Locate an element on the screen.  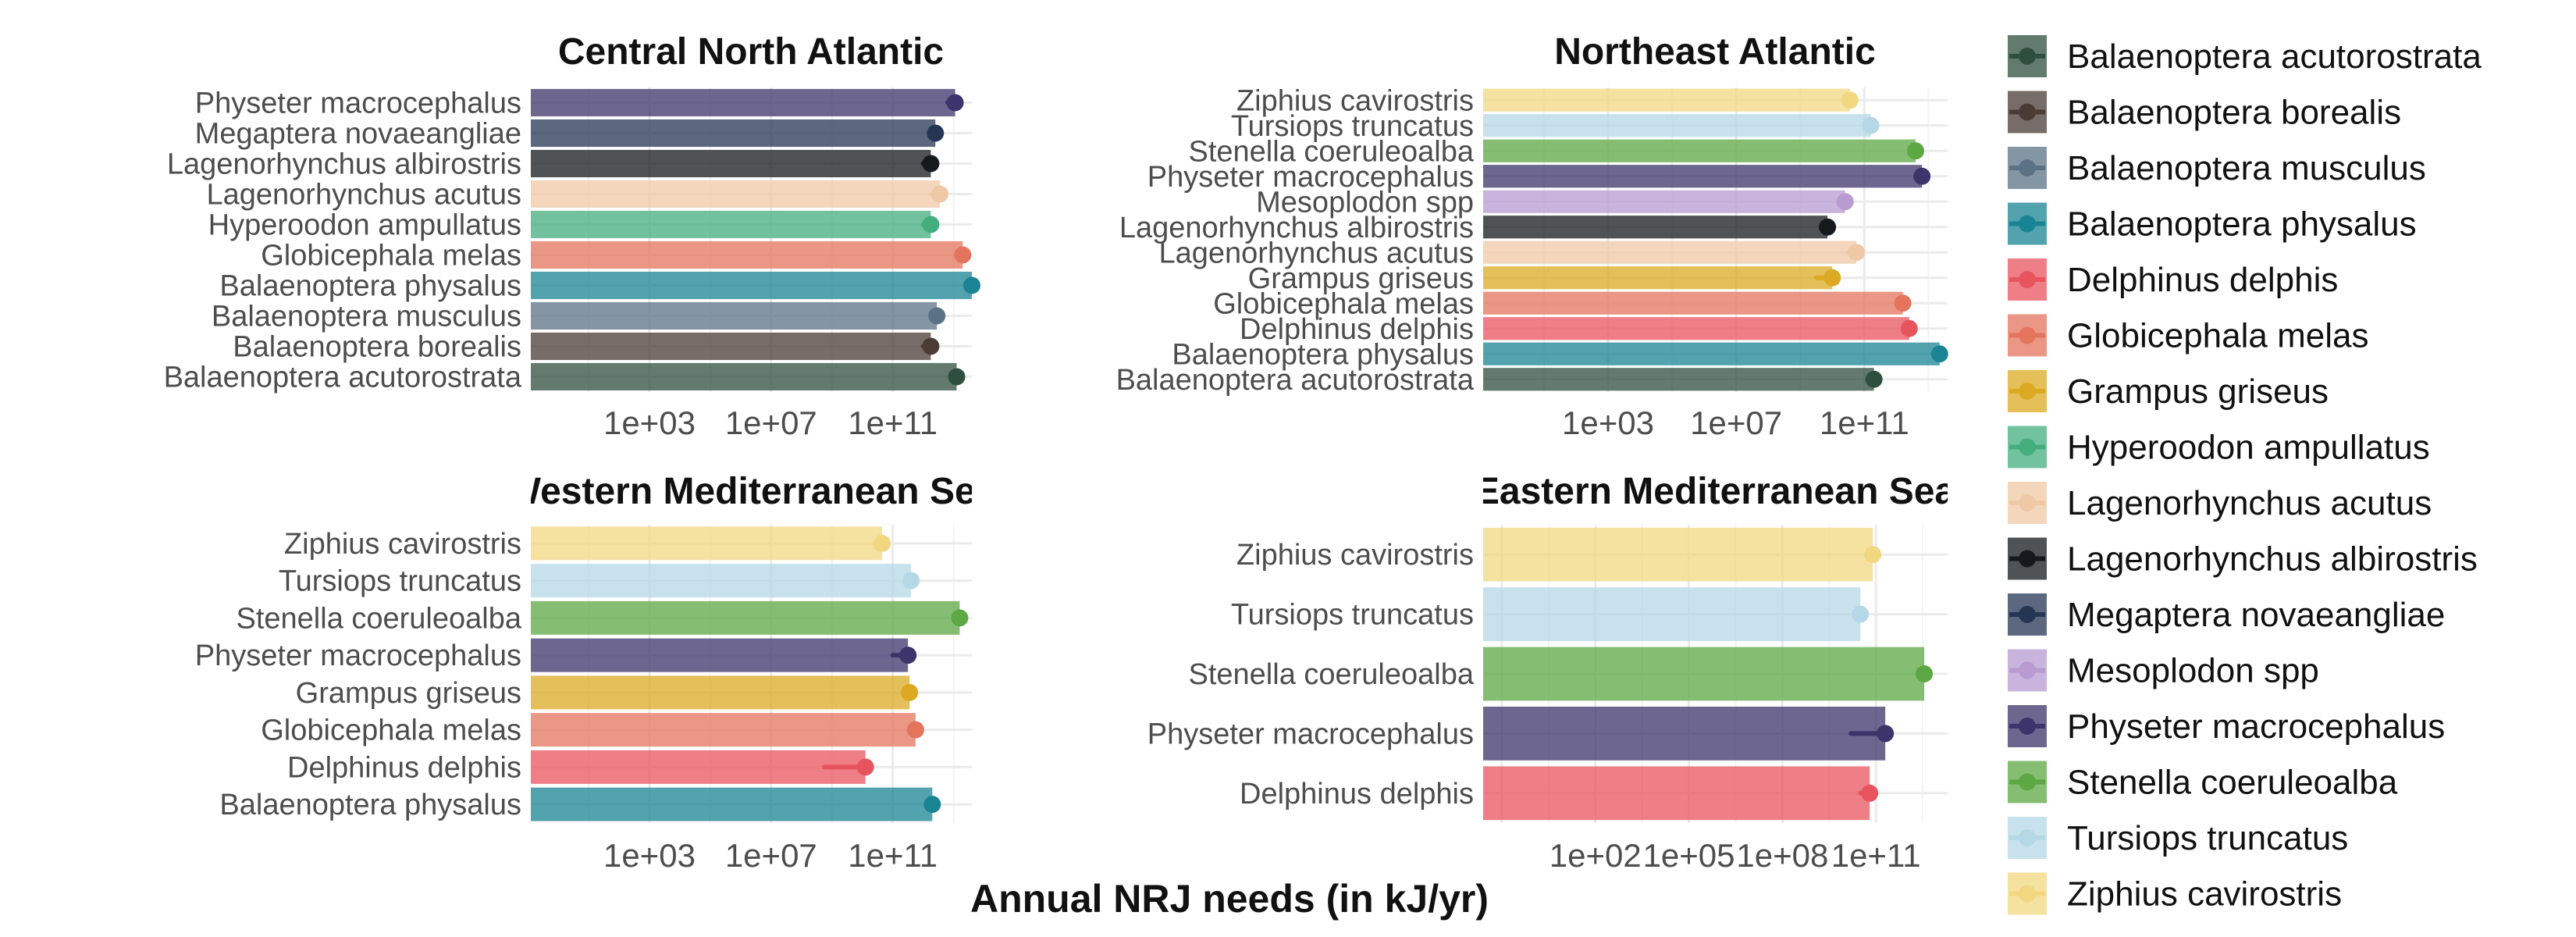
legend-item: Balaenoptera borealis is located at coordinates (2204, 112).